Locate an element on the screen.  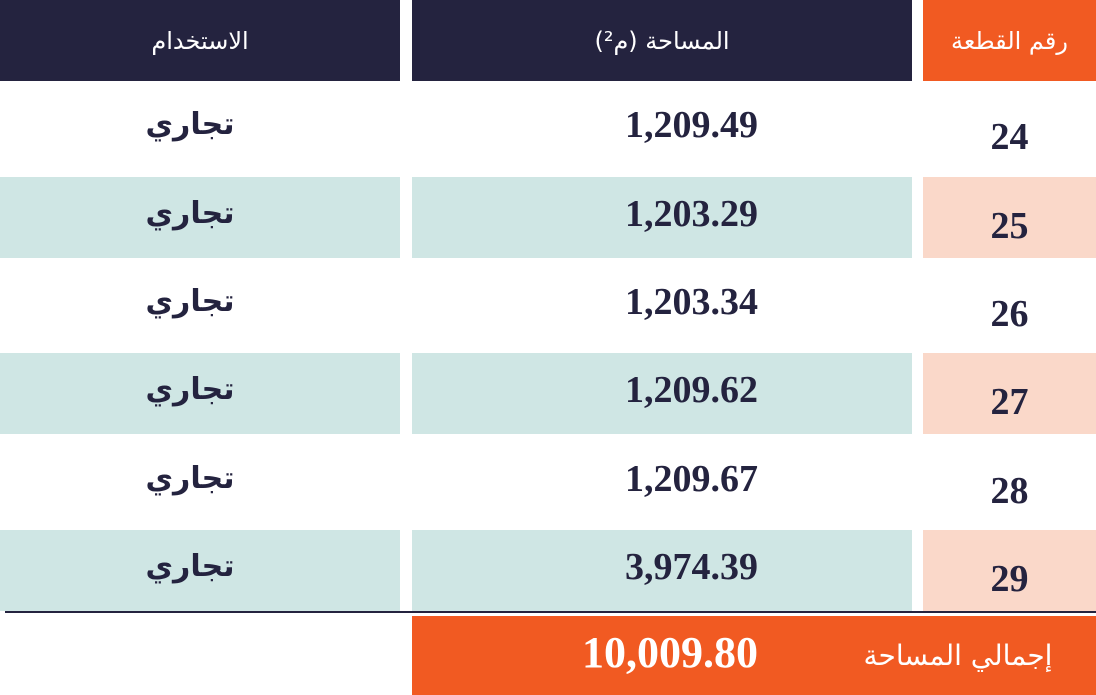
total-label: إجمالي المساحة is located at coordinates (958, 655).